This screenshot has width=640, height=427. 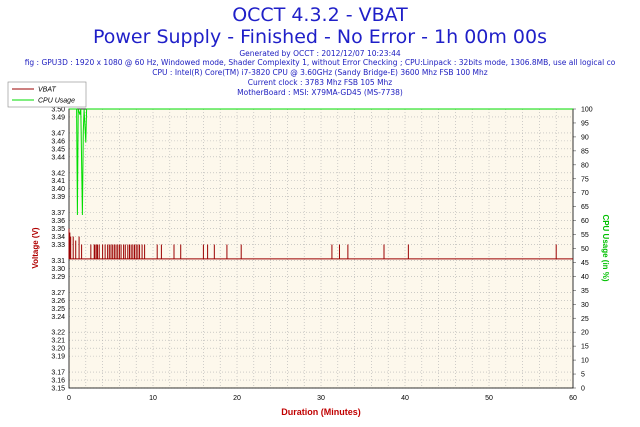 What do you see at coordinates (58, 237) in the screenshot?
I see `y-tick-label: 3.34` at bounding box center [58, 237].